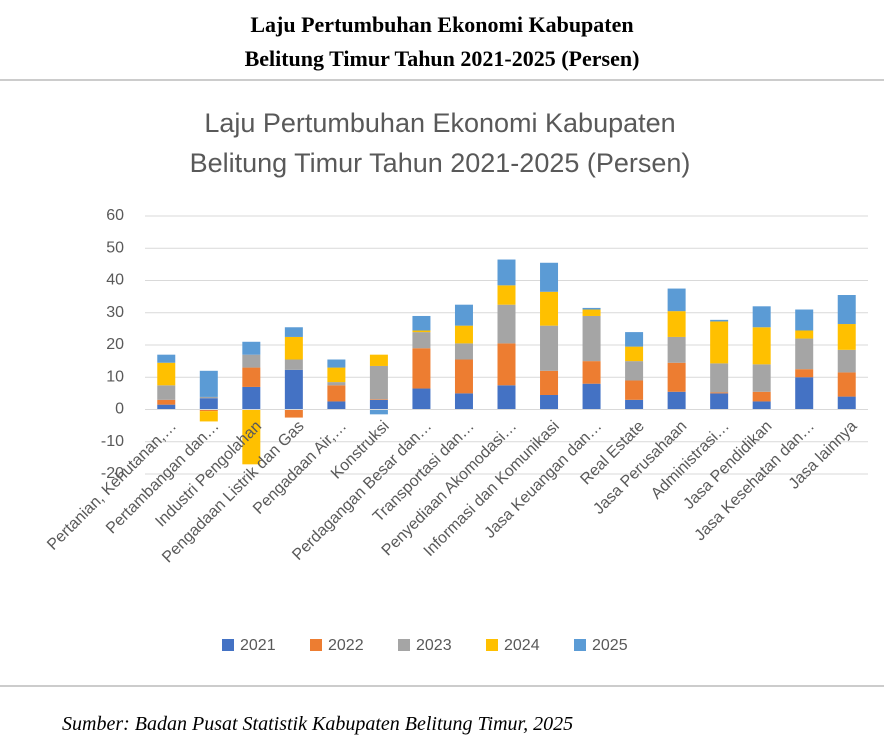 The width and height of the screenshot is (884, 748). Describe the element at coordinates (441, 24) in the screenshot. I see `header-title: Laju Pertumbuhan Ekonomi Kabupaten` at that location.